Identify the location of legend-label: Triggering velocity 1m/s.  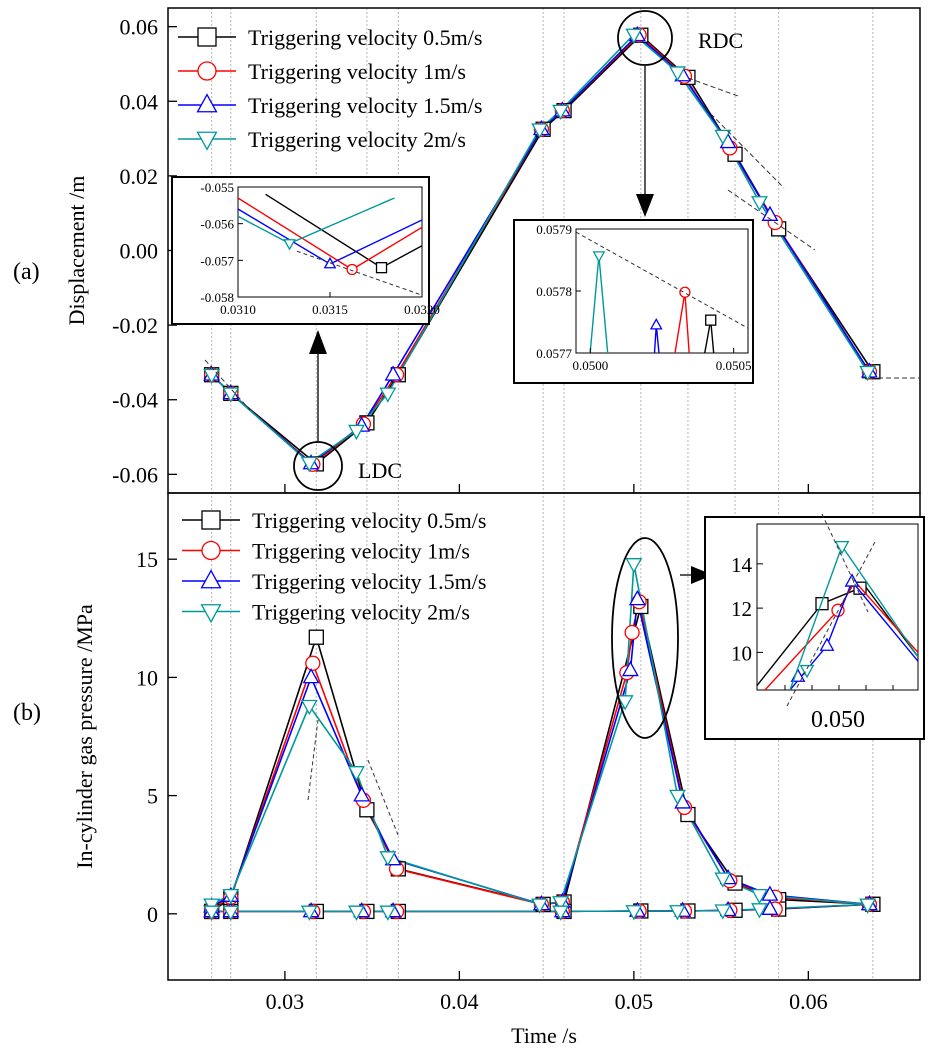
(361, 551).